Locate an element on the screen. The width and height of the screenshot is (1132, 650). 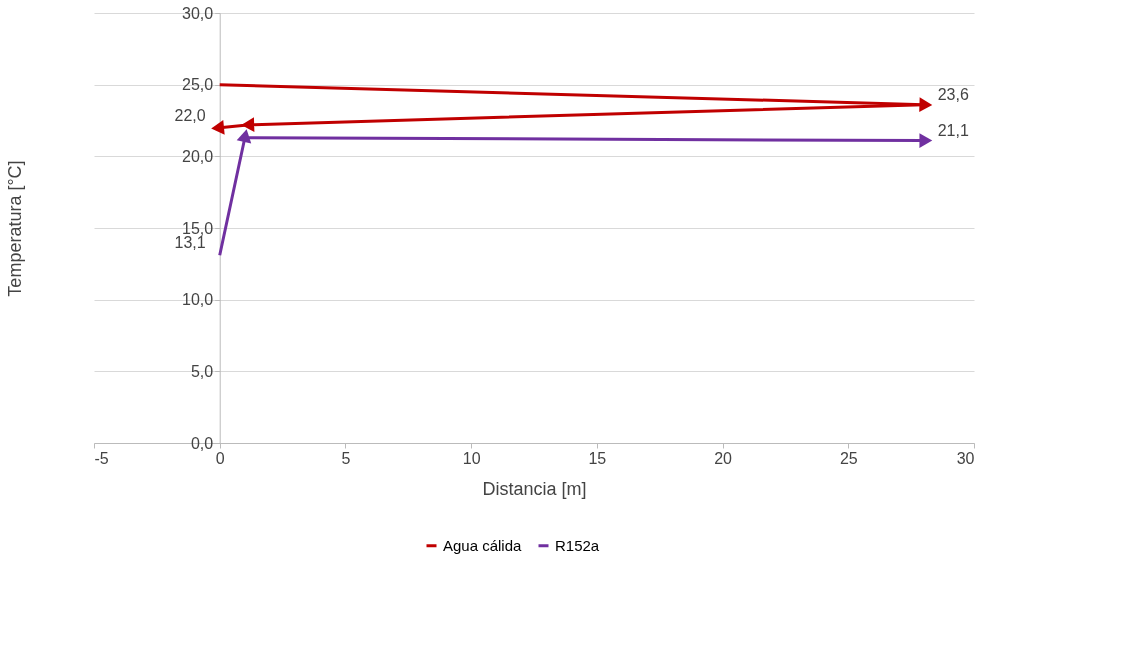
x-axis-title: Distancia [m] is located at coordinates (534, 488).